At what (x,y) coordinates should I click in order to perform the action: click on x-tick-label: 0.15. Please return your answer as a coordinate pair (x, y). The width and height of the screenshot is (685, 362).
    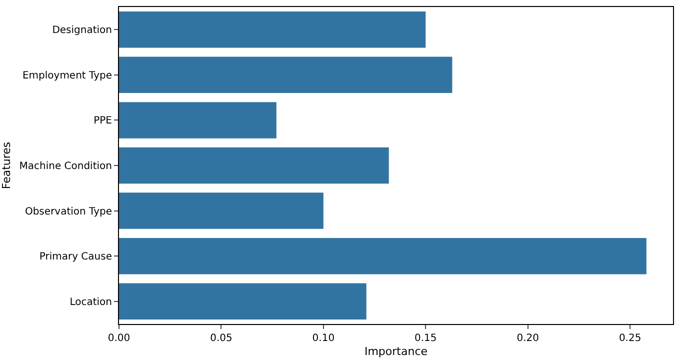
    Looking at the image, I should click on (425, 338).